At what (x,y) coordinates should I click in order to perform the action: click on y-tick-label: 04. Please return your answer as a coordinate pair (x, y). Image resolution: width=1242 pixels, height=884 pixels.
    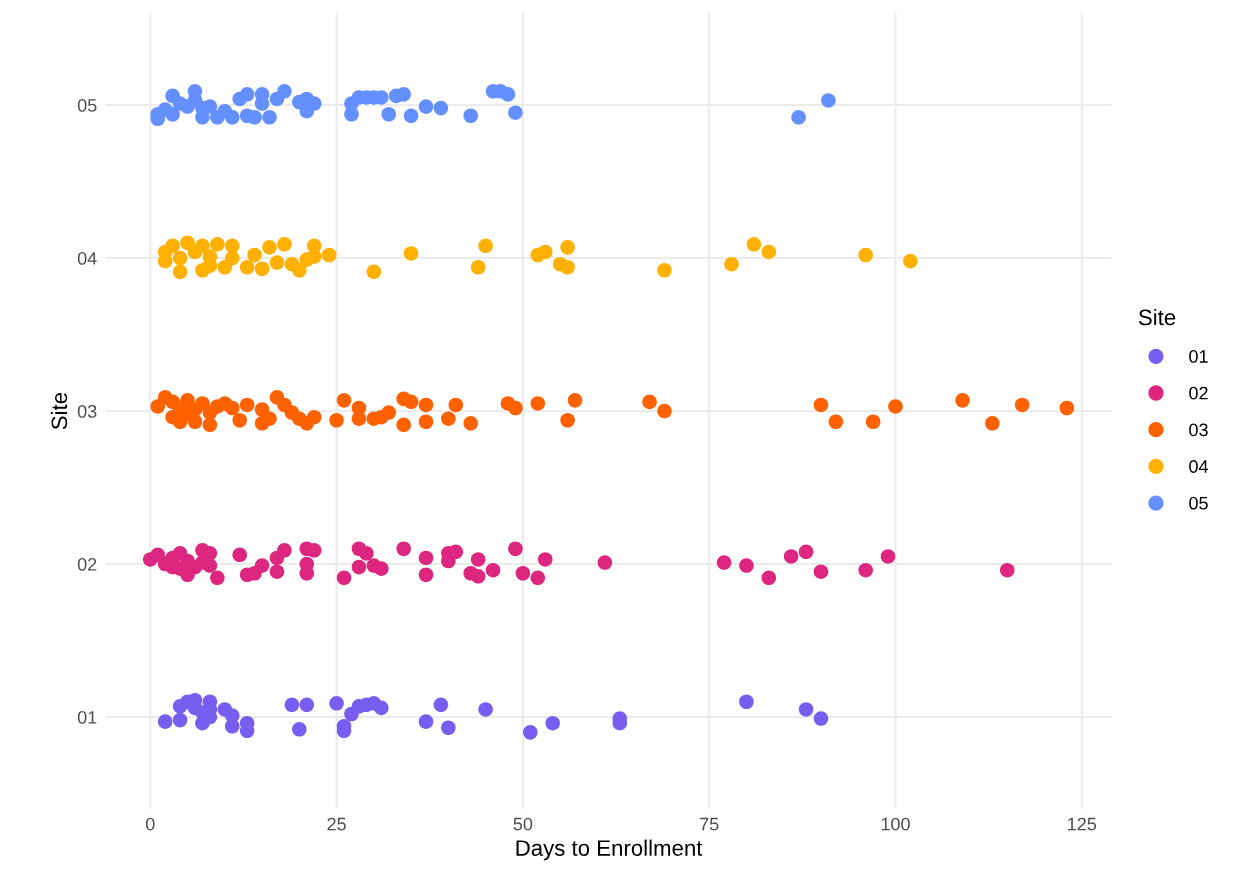
    Looking at the image, I should click on (87, 258).